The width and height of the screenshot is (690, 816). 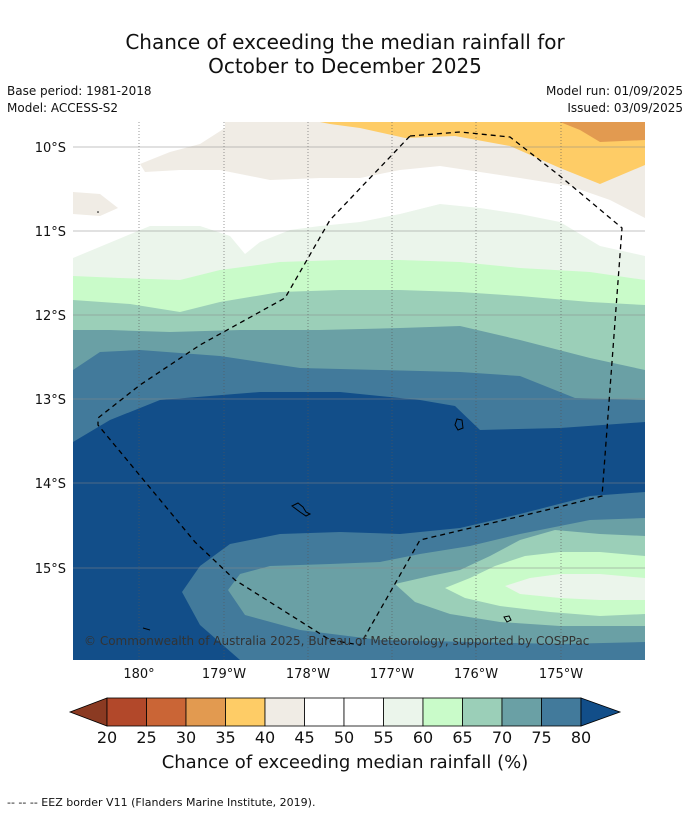 What do you see at coordinates (392, 674) in the screenshot?
I see `lon-label: 177°W` at bounding box center [392, 674].